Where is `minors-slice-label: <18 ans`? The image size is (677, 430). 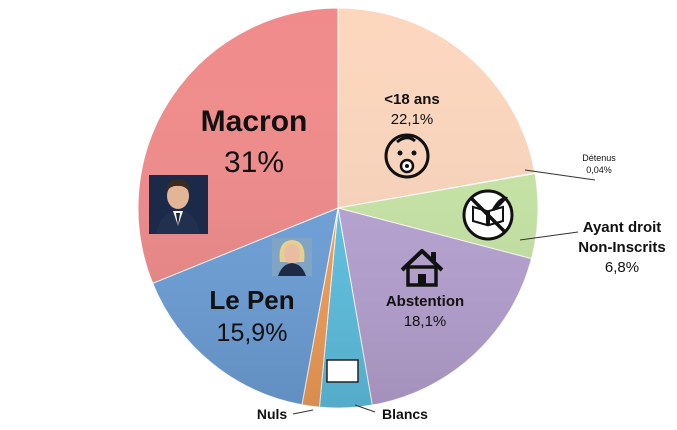 minors-slice-label: <18 ans is located at coordinates (411, 99).